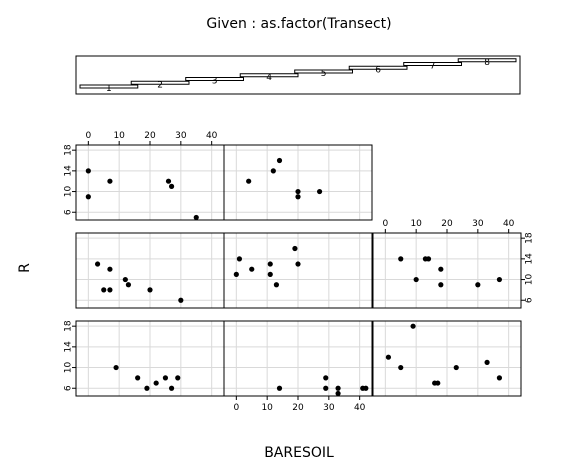 Image resolution: width=572 pixels, height=466 pixels. I want to click on chart-title: Given : as.factor(Transect), so click(298, 24).